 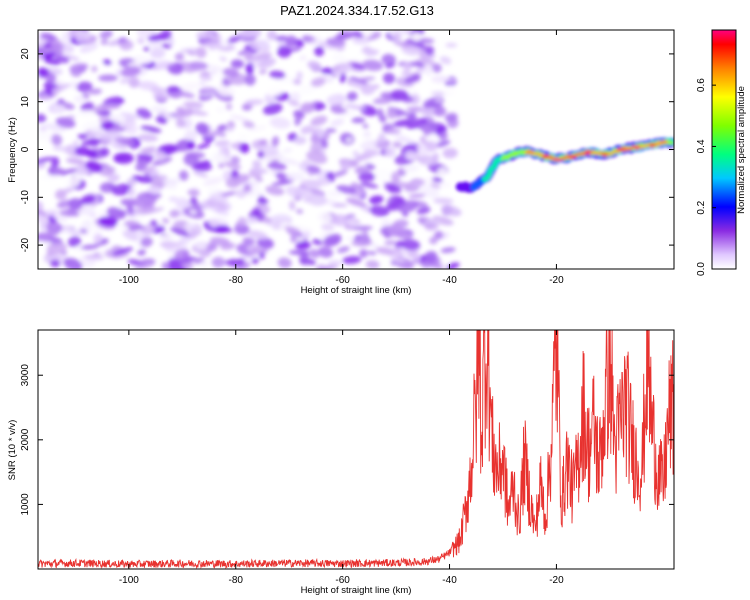 I want to click on y-tick-label: 10, so click(x=25, y=102).